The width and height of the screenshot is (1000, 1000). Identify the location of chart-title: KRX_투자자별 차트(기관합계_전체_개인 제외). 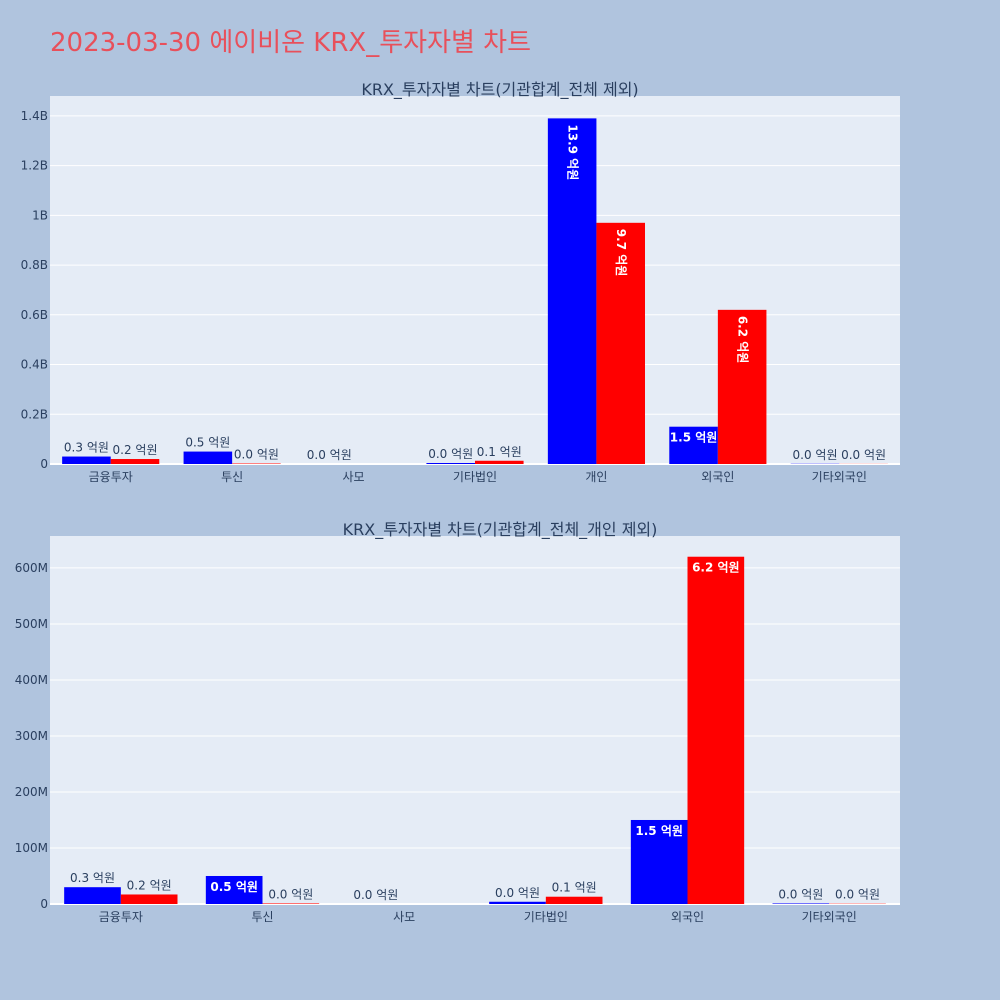
(500, 530).